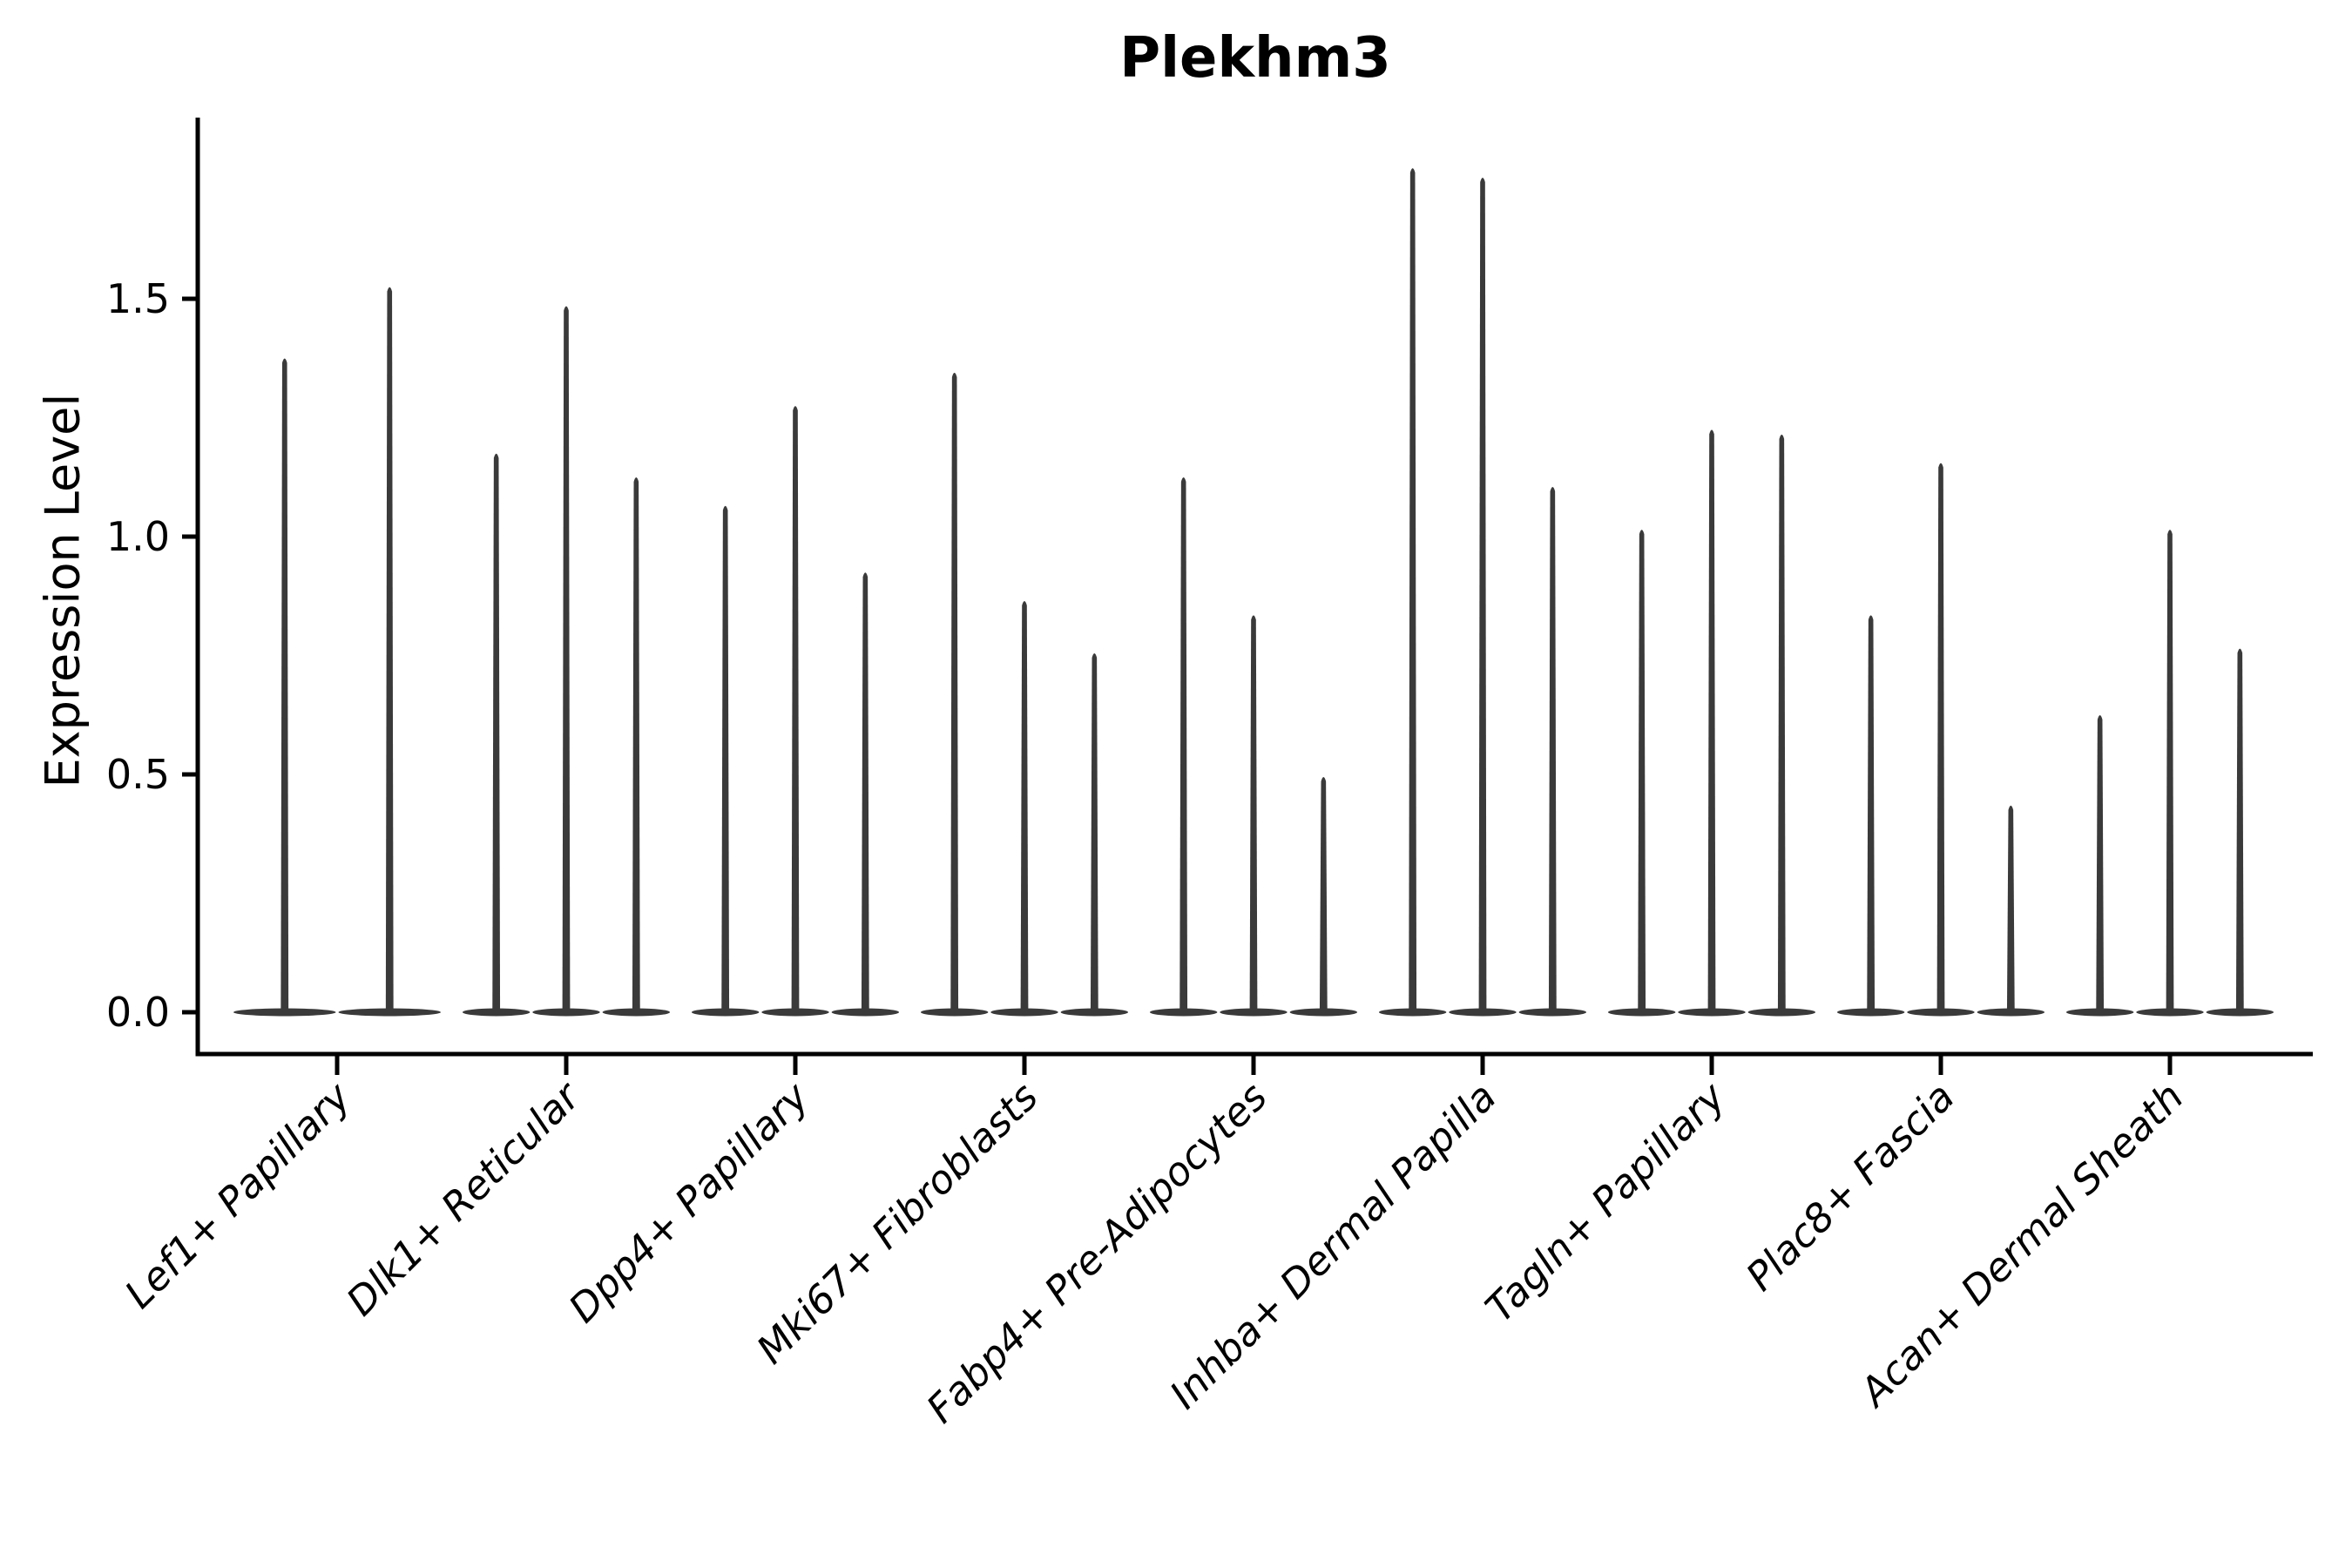  Describe the element at coordinates (1606, 1201) in the screenshot. I see `x-tick-label: Tagln+ Papillary` at that location.